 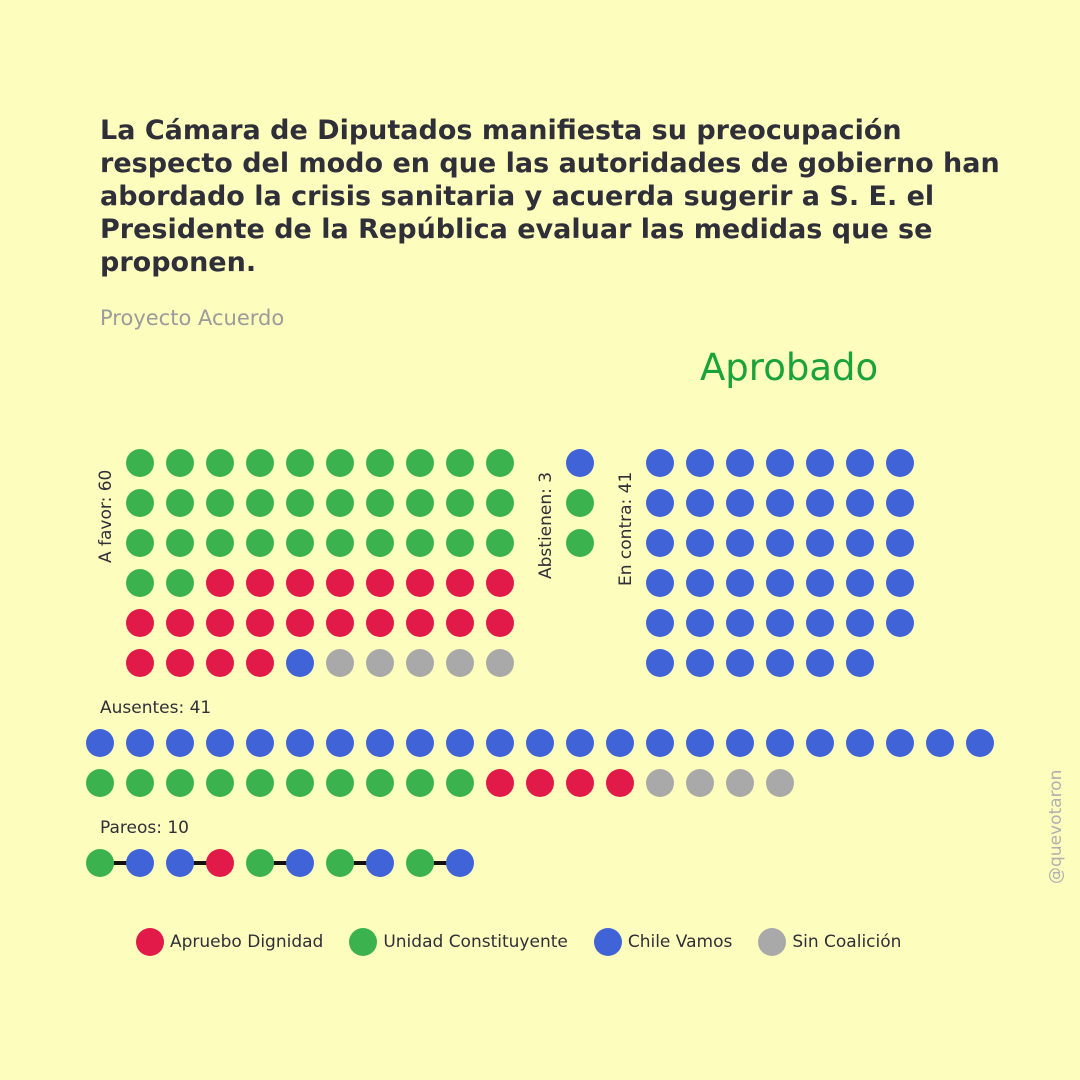 I want to click on legend-label: Apruebo Dignidad, so click(x=247, y=942).